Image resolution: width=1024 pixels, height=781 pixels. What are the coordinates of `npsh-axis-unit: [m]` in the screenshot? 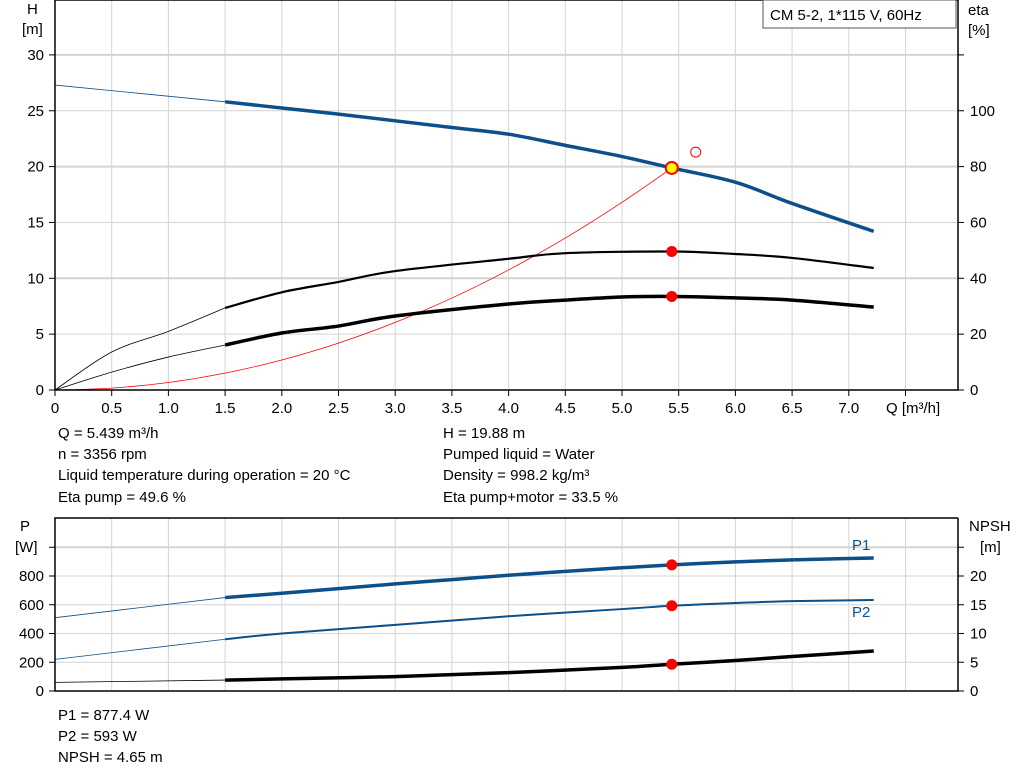 It's located at (990, 547).